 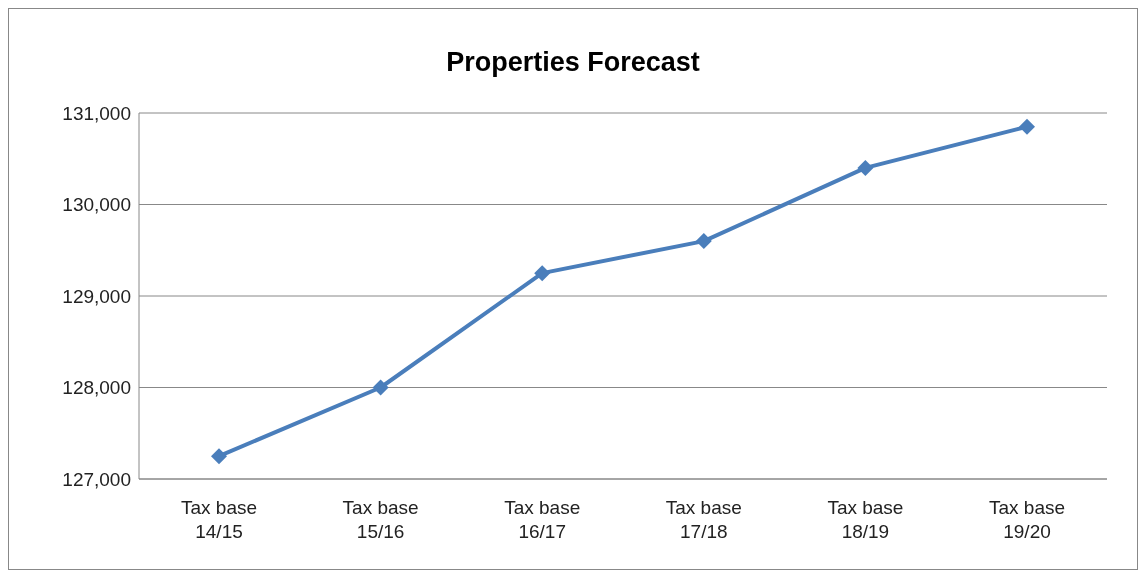 What do you see at coordinates (96, 479) in the screenshot?
I see `y-tick-label: 127,000` at bounding box center [96, 479].